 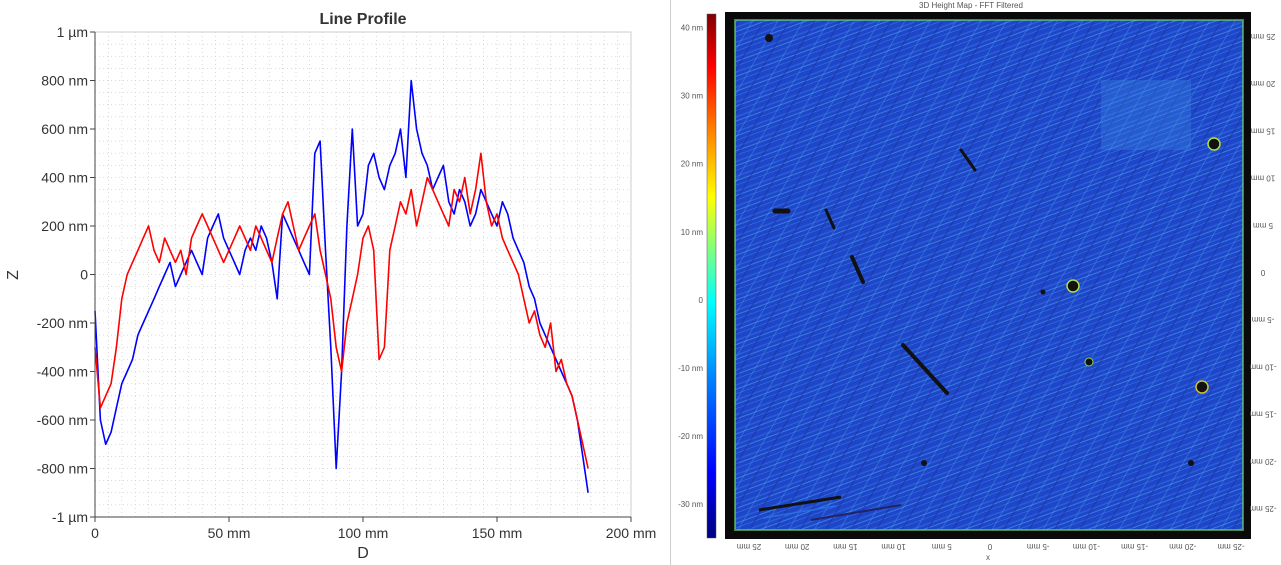 I want to click on map-y-tick-label: 0, so click(x=1262, y=272).